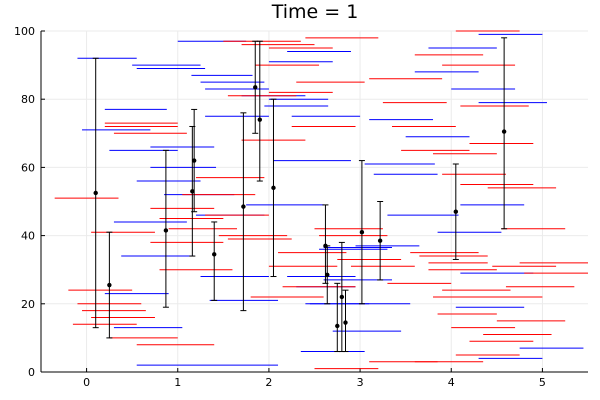 This screenshot has height=400, width=600. I want to click on y-tick-label: 0, so click(31, 372).